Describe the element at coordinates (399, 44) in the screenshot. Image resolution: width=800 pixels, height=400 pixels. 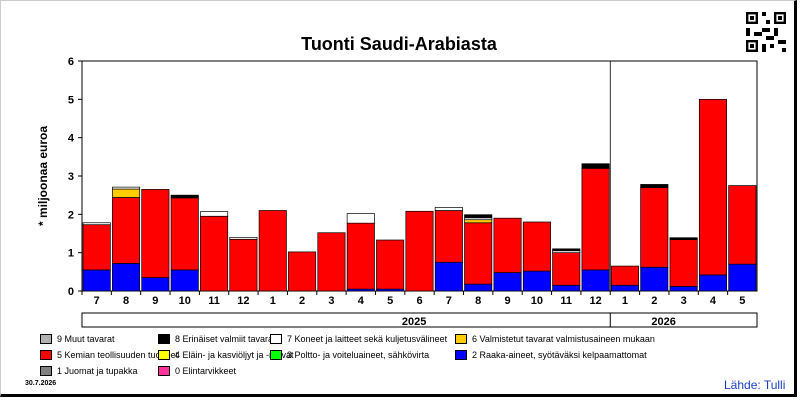
I see `chart-title: Tuonti Saudi-Arabiasta` at that location.